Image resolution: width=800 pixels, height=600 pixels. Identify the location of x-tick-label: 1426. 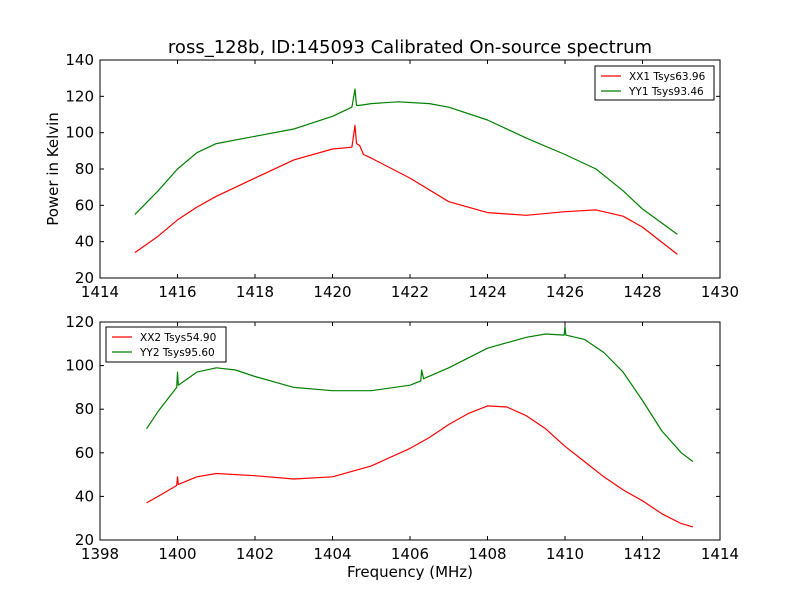
(565, 292).